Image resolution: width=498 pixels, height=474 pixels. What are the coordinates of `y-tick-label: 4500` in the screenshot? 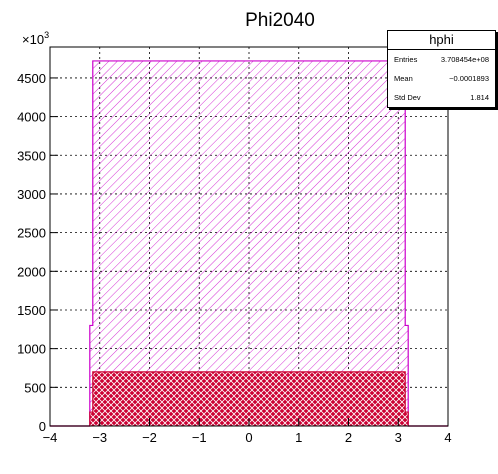 It's located at (31, 78).